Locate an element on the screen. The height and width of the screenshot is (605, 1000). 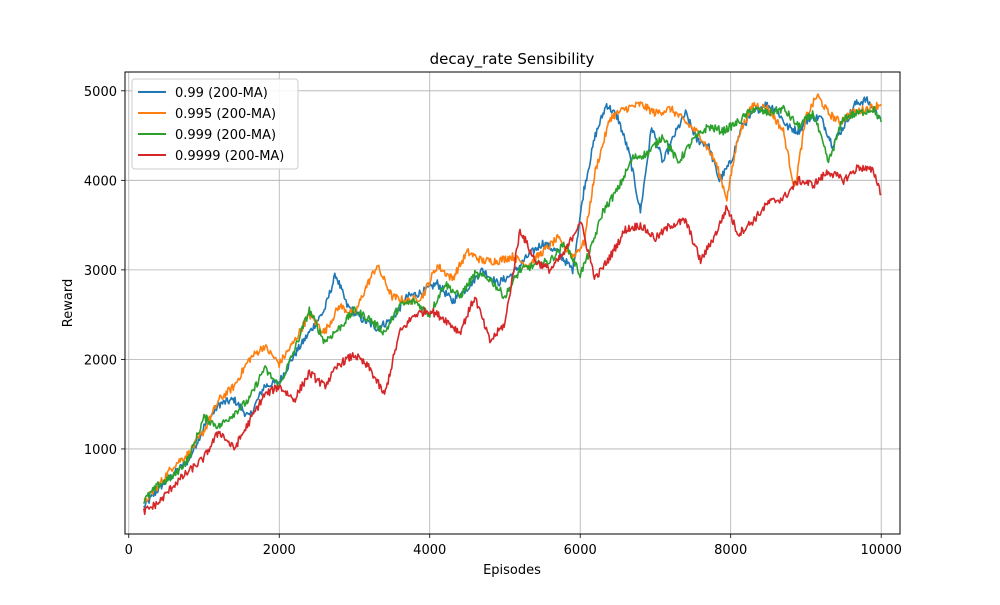
x-tick-label: 8000 is located at coordinates (730, 550).